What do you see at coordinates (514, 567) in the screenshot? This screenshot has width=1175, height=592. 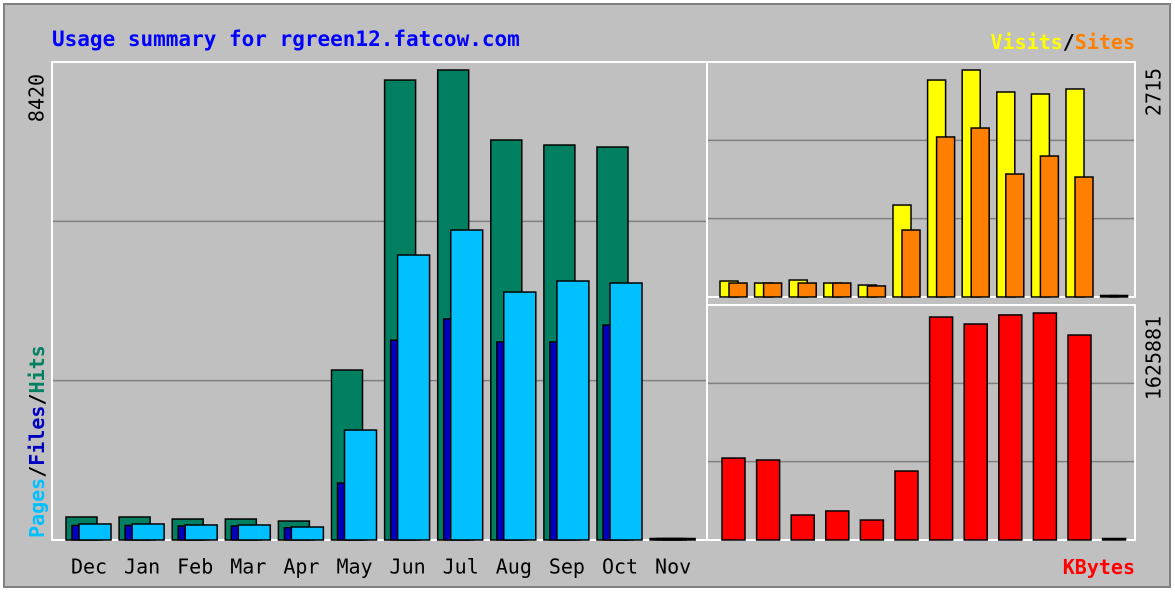 I see `x-tick-label: Aug` at bounding box center [514, 567].